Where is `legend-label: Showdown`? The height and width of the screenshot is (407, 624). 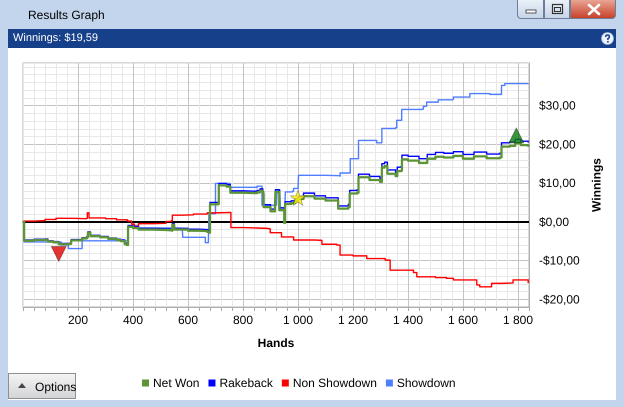
legend-label: Showdown is located at coordinates (426, 383).